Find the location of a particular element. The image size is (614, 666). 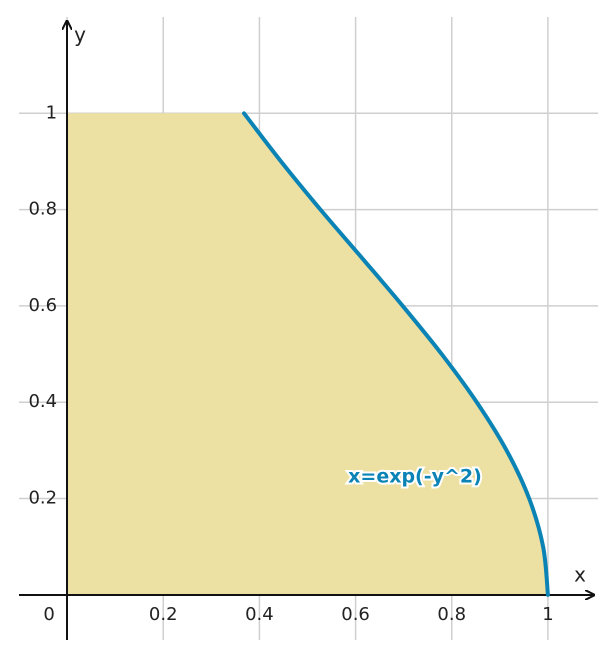

y-axis-label: y is located at coordinates (80, 35).